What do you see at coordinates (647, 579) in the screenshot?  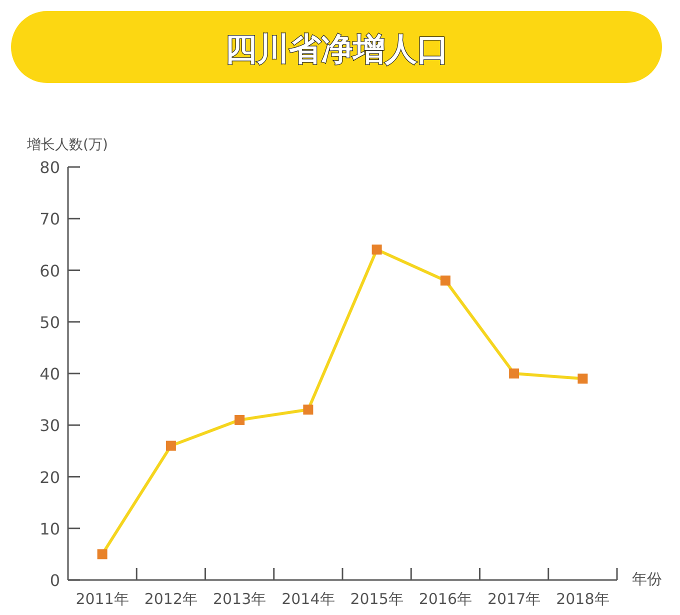 I see `xlabel: 年份` at bounding box center [647, 579].